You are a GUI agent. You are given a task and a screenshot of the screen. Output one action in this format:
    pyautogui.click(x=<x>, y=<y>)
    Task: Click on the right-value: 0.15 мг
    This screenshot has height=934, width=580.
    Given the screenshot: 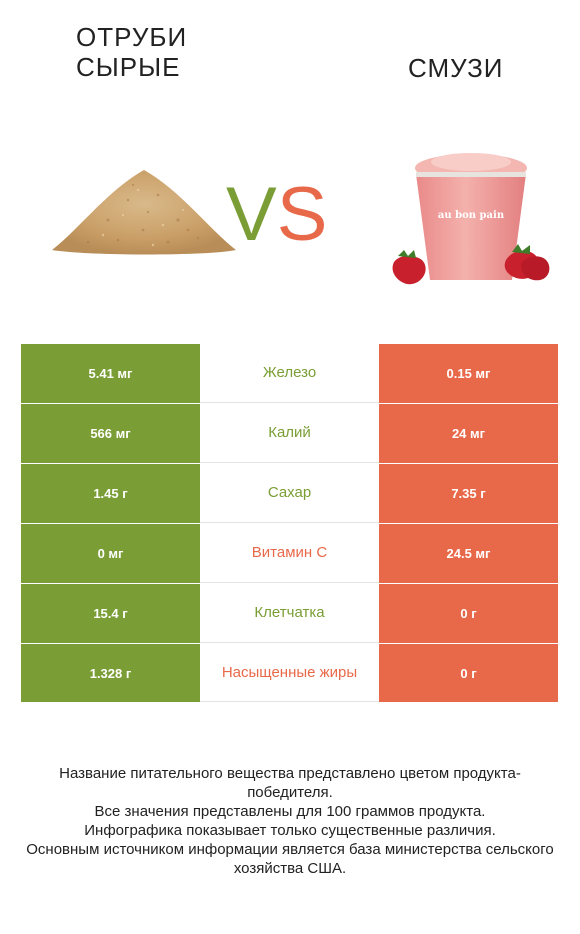 What is the action you would take?
    pyautogui.click(x=468, y=373)
    